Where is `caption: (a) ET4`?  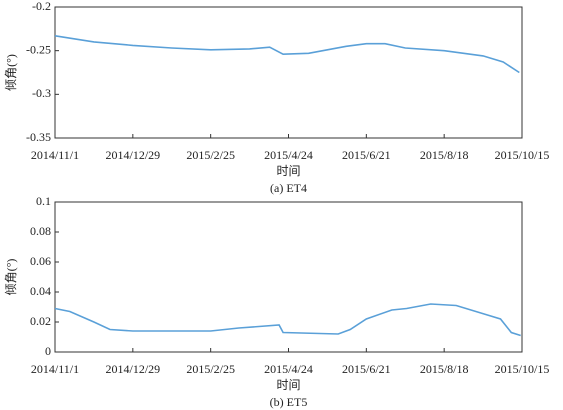
caption: (a) ET4 is located at coordinates (288, 188).